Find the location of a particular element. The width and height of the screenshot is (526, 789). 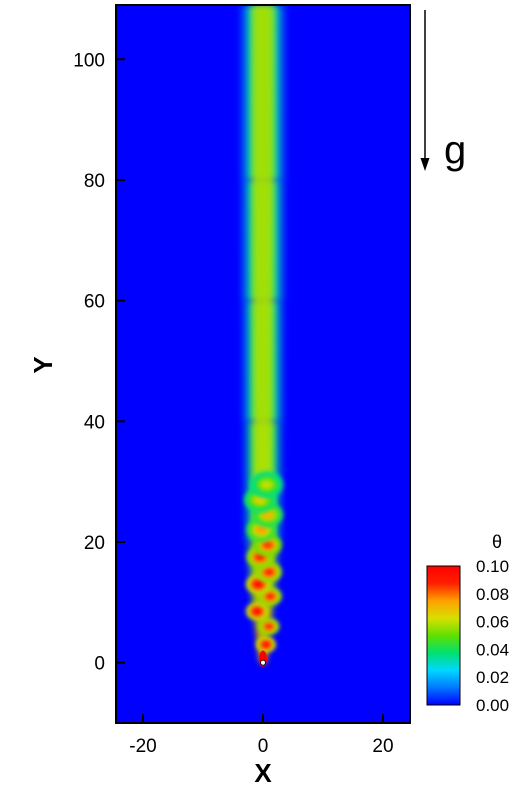

colorbar-title: θ is located at coordinates (497, 542).